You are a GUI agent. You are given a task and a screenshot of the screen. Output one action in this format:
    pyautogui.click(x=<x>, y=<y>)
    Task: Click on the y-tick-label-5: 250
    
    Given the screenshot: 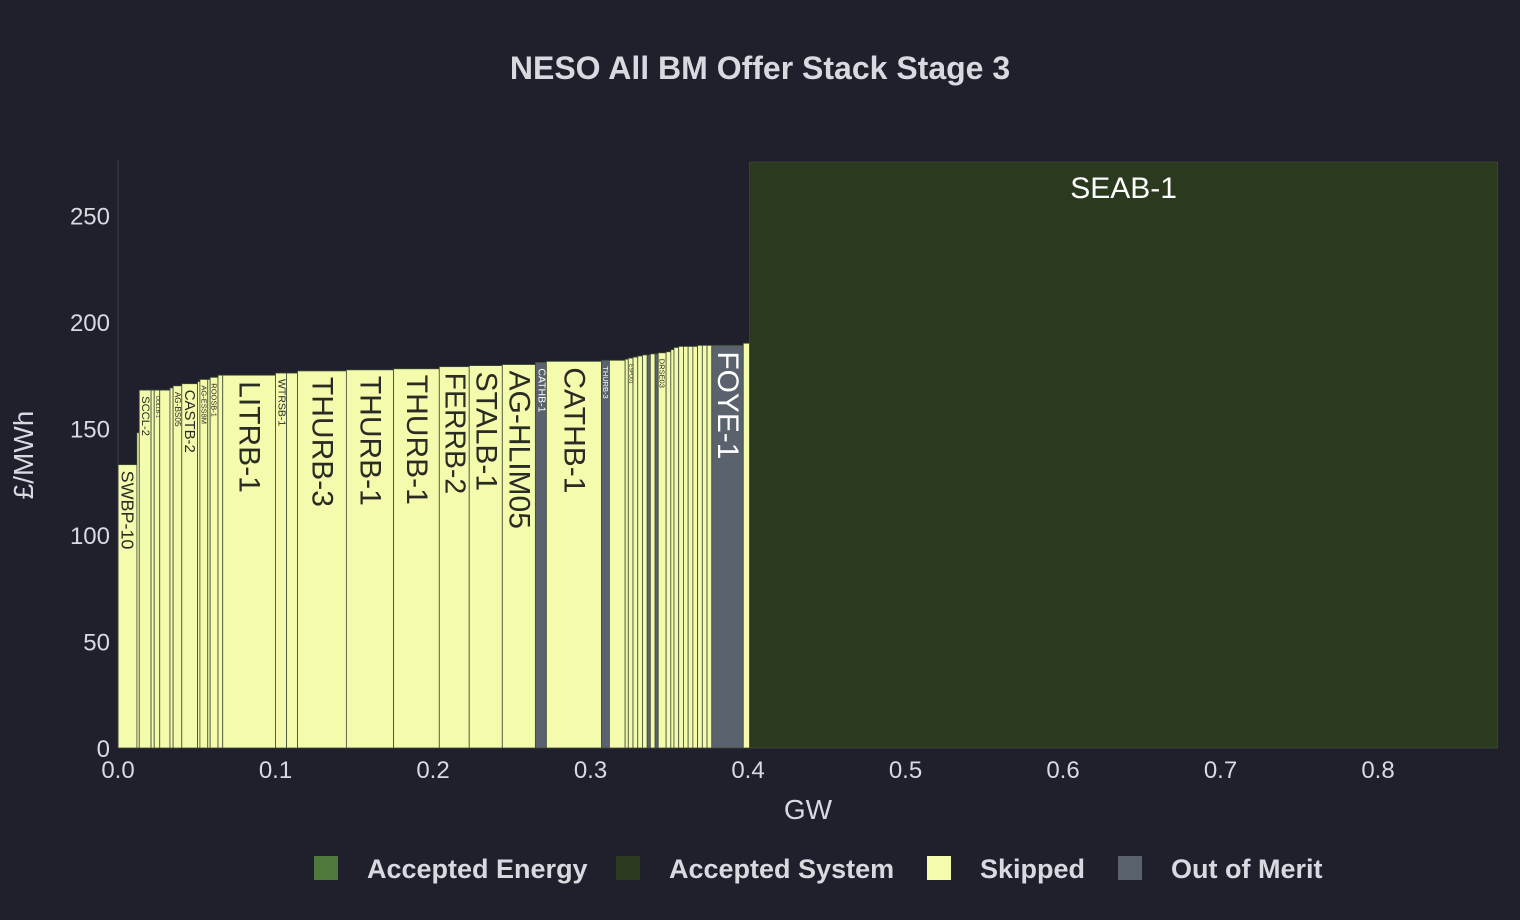 What is the action you would take?
    pyautogui.click(x=90, y=216)
    